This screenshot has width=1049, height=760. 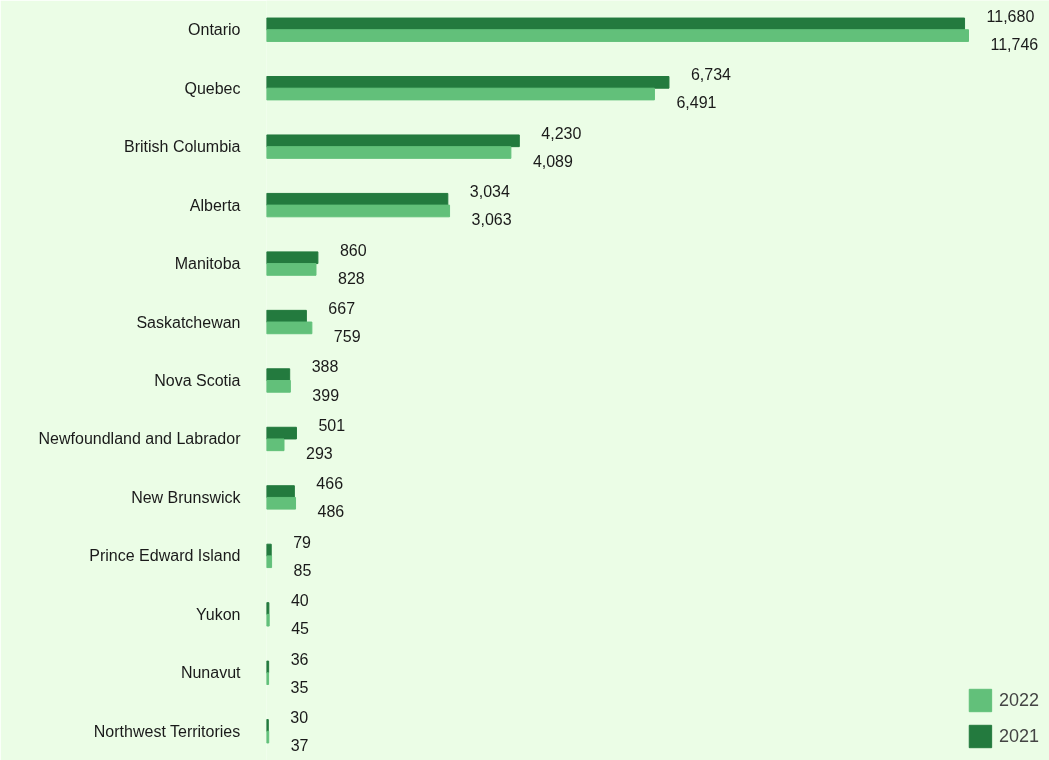 I want to click on data-label: 11,746, so click(x=1014, y=44).